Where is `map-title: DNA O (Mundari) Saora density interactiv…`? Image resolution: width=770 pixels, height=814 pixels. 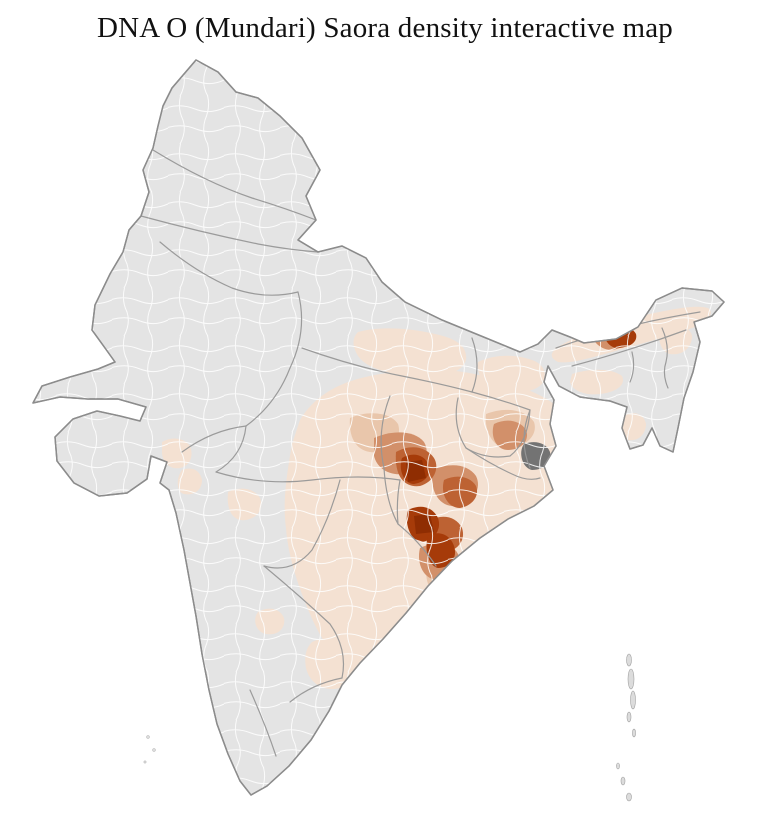
map-title: DNA O (Mundari) Saora density interactiv… is located at coordinates (385, 28).